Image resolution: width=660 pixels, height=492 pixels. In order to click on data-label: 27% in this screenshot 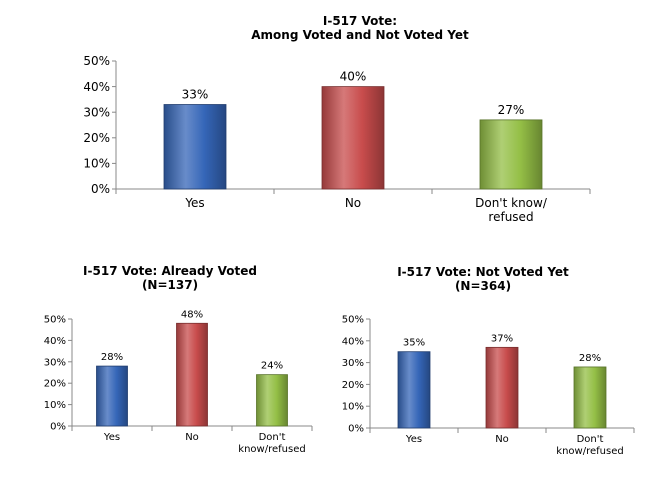, I will do `click(511, 110)`.